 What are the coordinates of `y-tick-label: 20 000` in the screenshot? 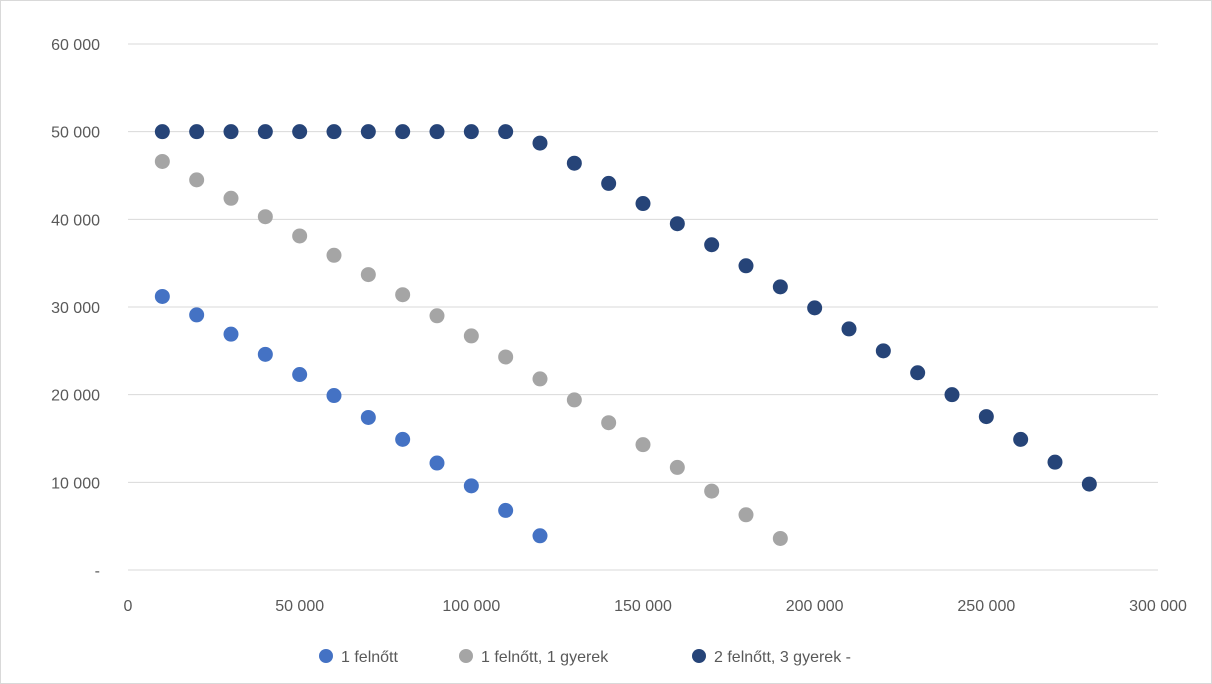 It's located at (75, 396).